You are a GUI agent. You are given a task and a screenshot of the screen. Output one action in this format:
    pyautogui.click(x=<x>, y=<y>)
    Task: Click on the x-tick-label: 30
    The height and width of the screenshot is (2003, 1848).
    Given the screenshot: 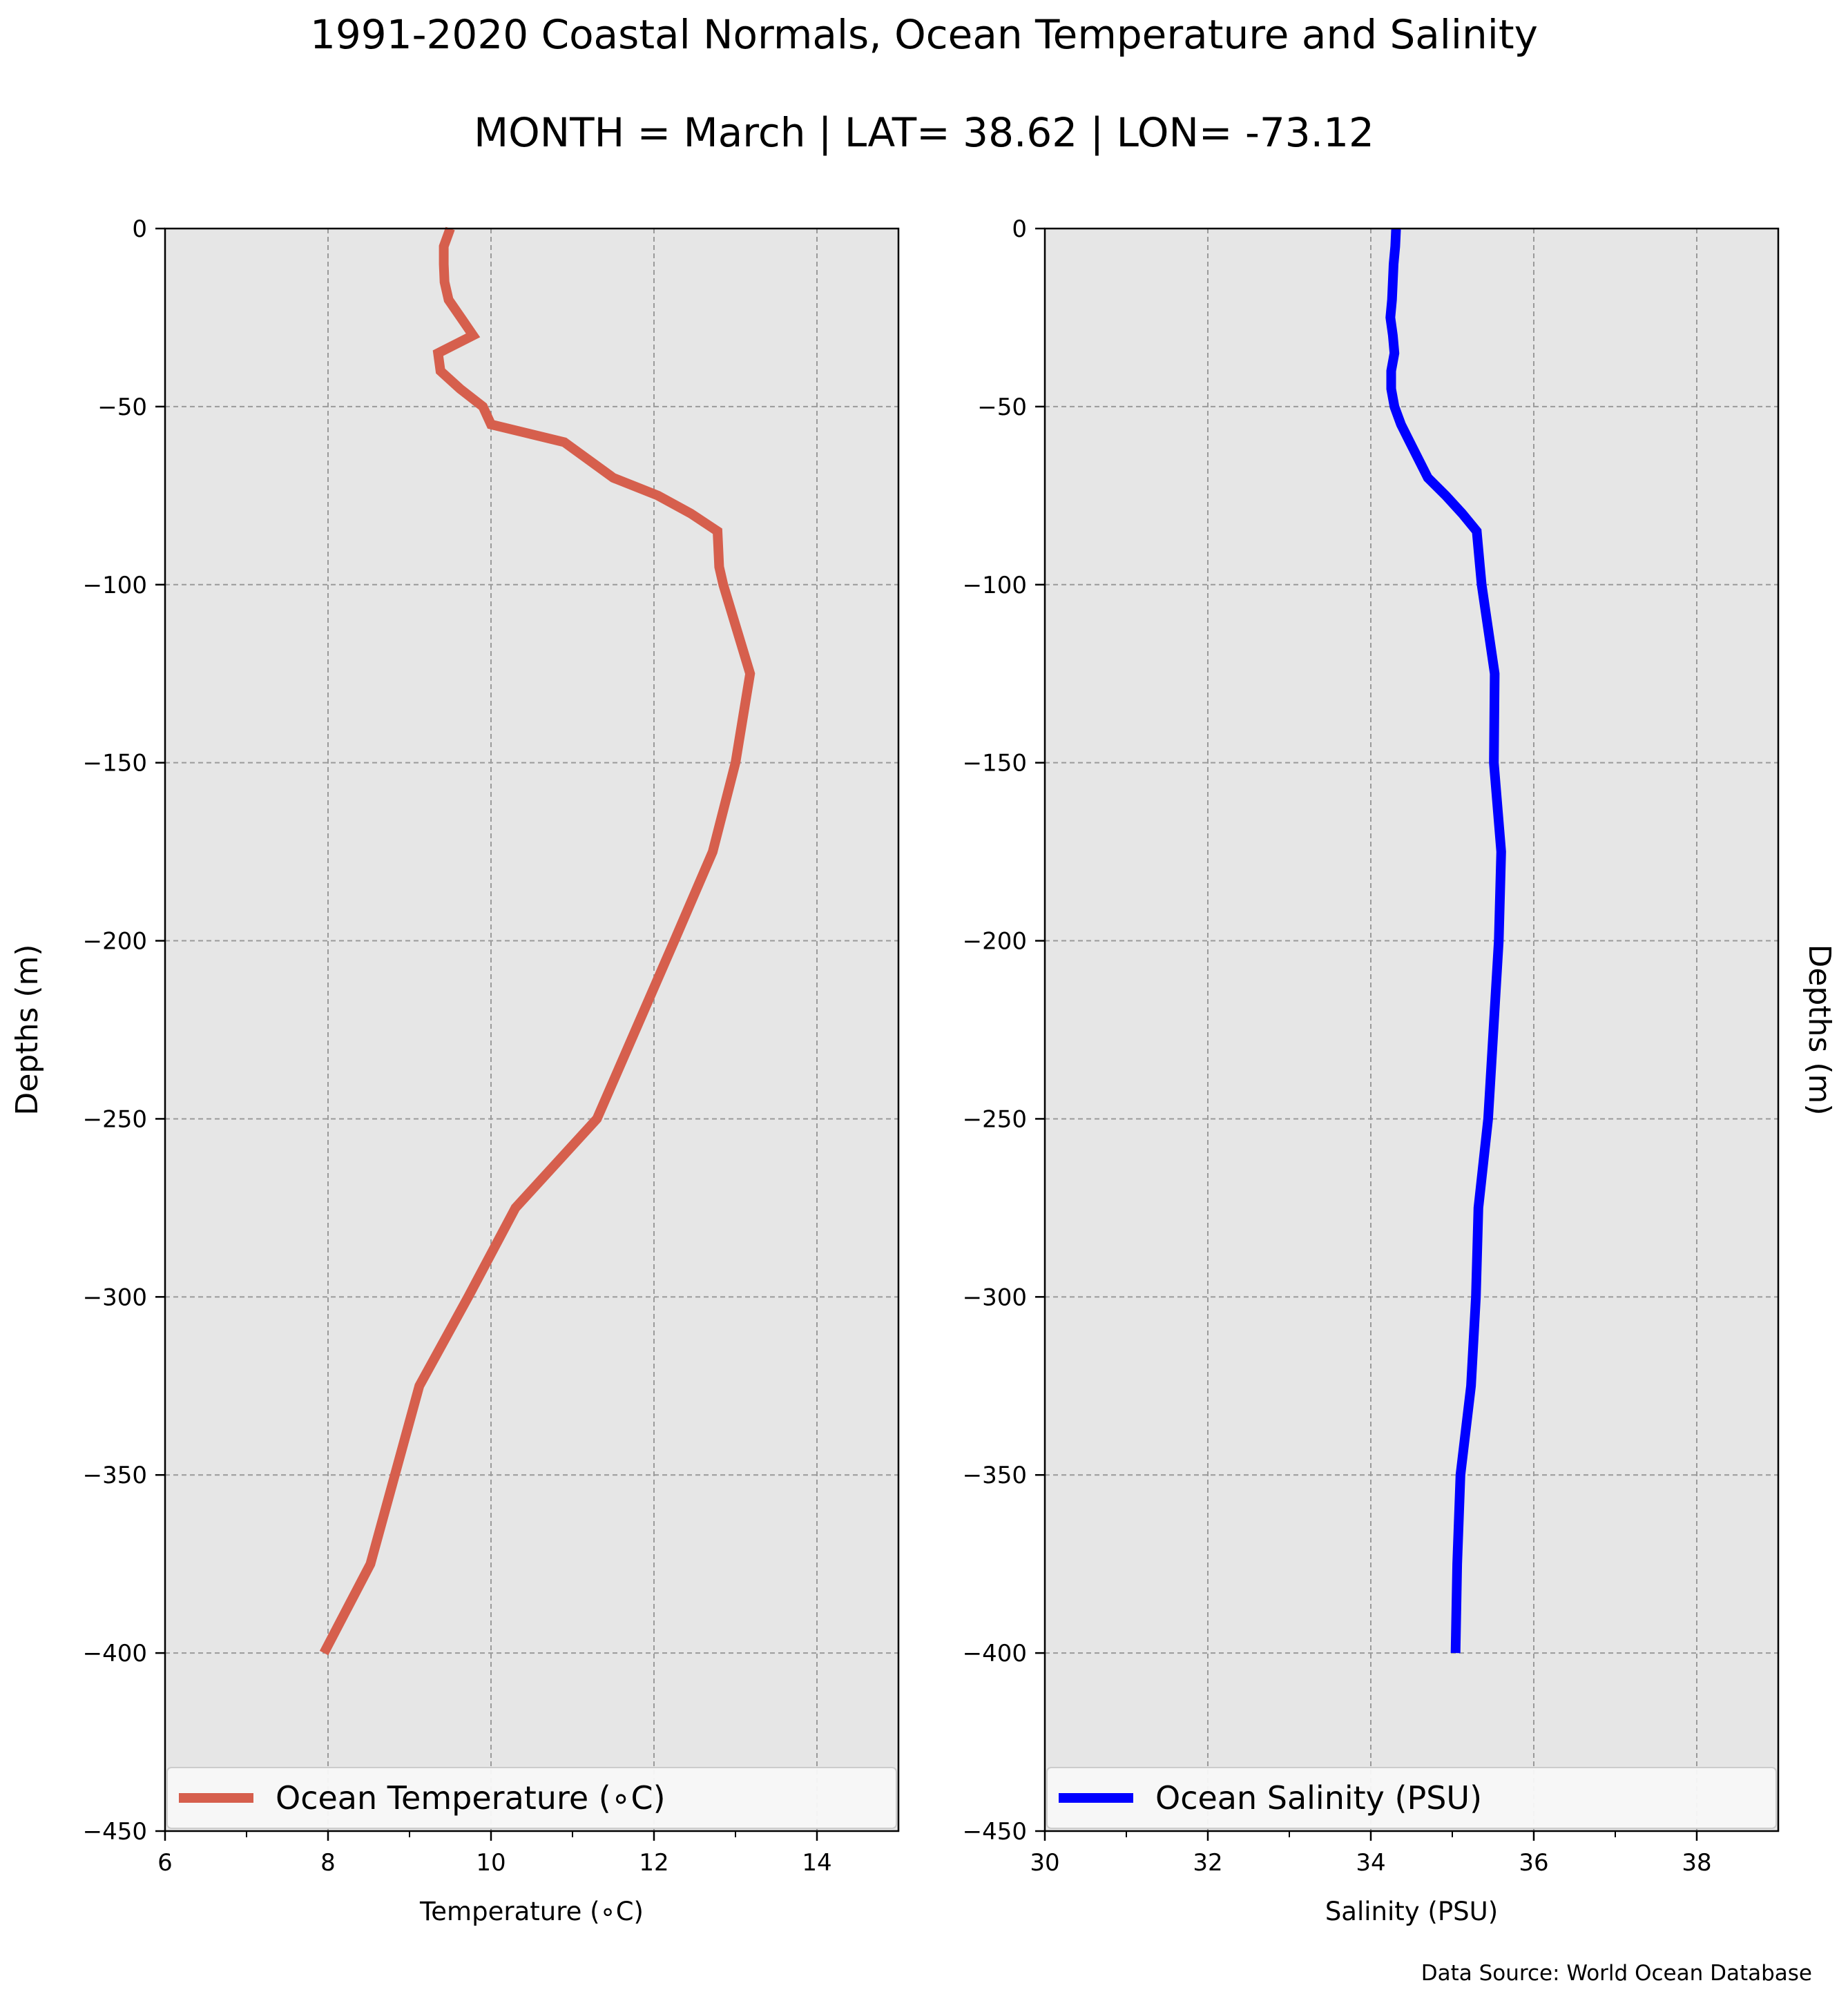 What is the action you would take?
    pyautogui.click(x=1044, y=1863)
    